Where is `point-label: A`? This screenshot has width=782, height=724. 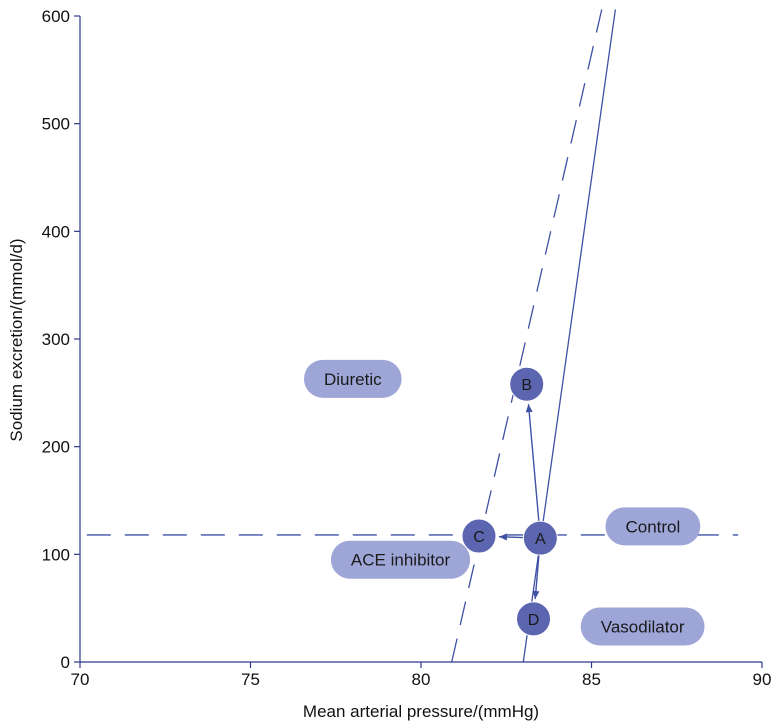
point-label: A is located at coordinates (540, 539).